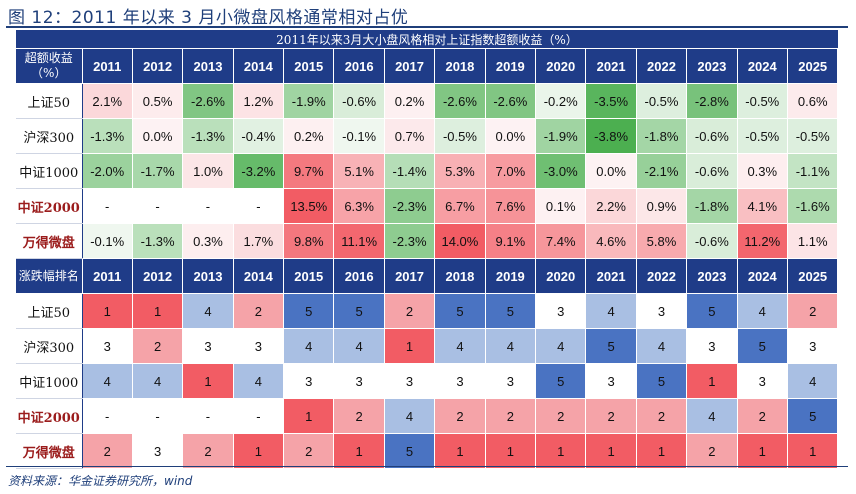 This screenshot has height=494, width=856. Describe the element at coordinates (107, 171) in the screenshot. I see `excess-return-cell: -2.0%` at that location.